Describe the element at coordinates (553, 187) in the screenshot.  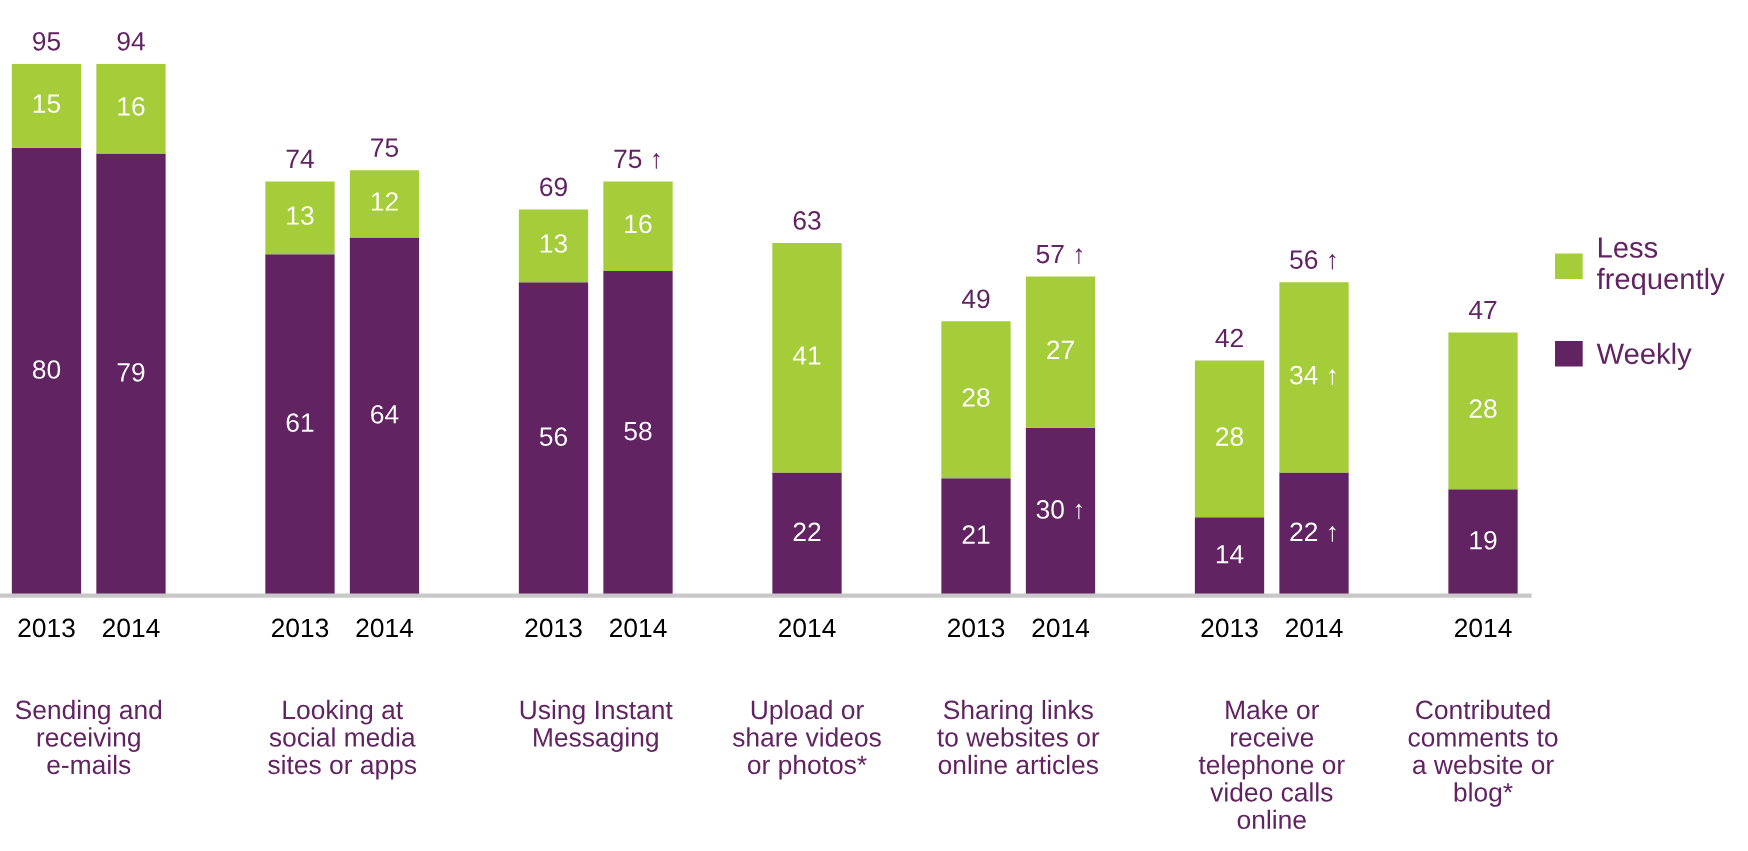
I see `total-label: 69` at that location.